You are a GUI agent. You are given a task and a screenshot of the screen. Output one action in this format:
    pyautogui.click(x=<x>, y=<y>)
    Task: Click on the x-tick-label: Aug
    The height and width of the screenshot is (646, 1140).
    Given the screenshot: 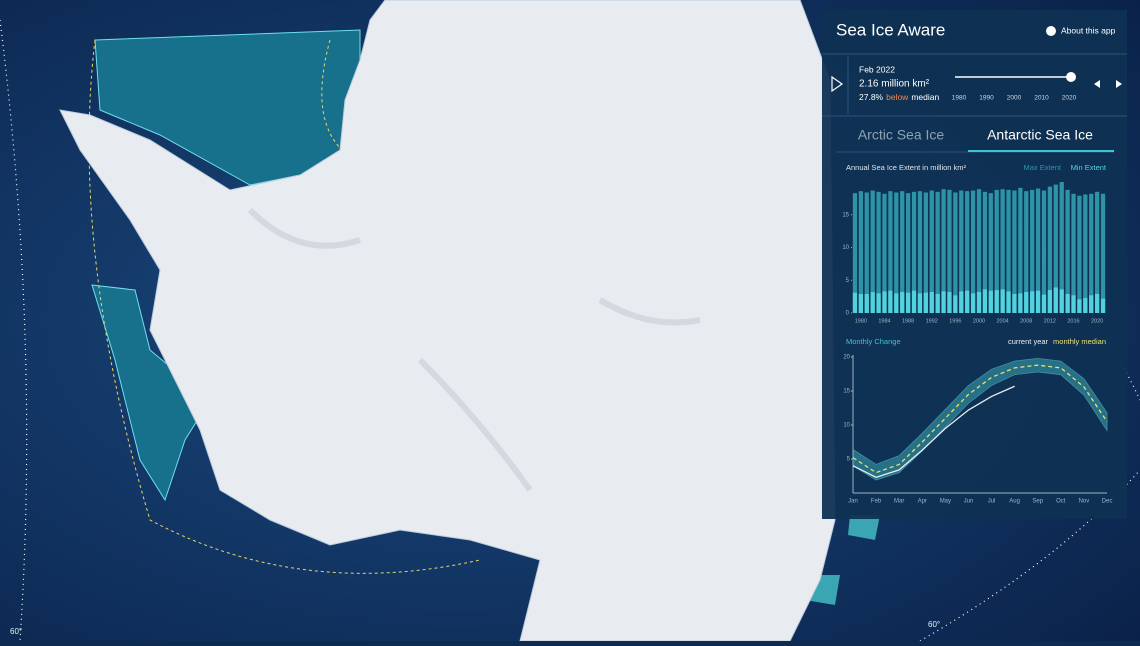 What is the action you would take?
    pyautogui.click(x=1014, y=502)
    